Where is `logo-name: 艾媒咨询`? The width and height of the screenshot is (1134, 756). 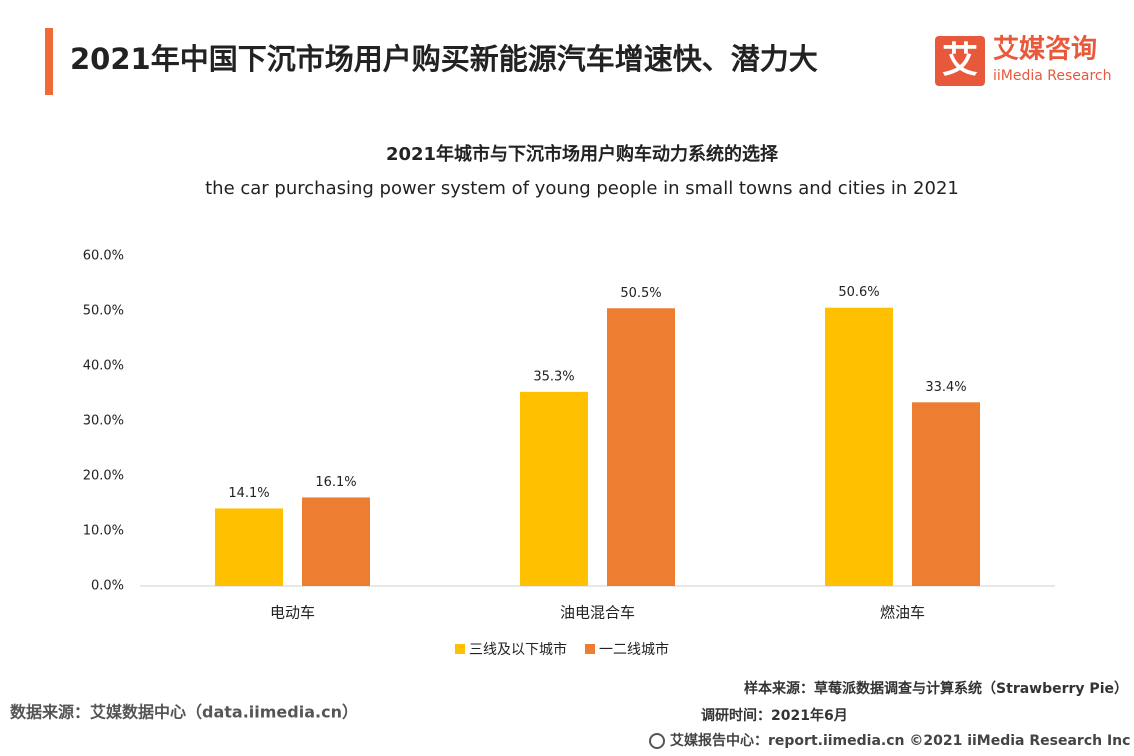
logo-name: 艾媒咨询 is located at coordinates (1045, 49).